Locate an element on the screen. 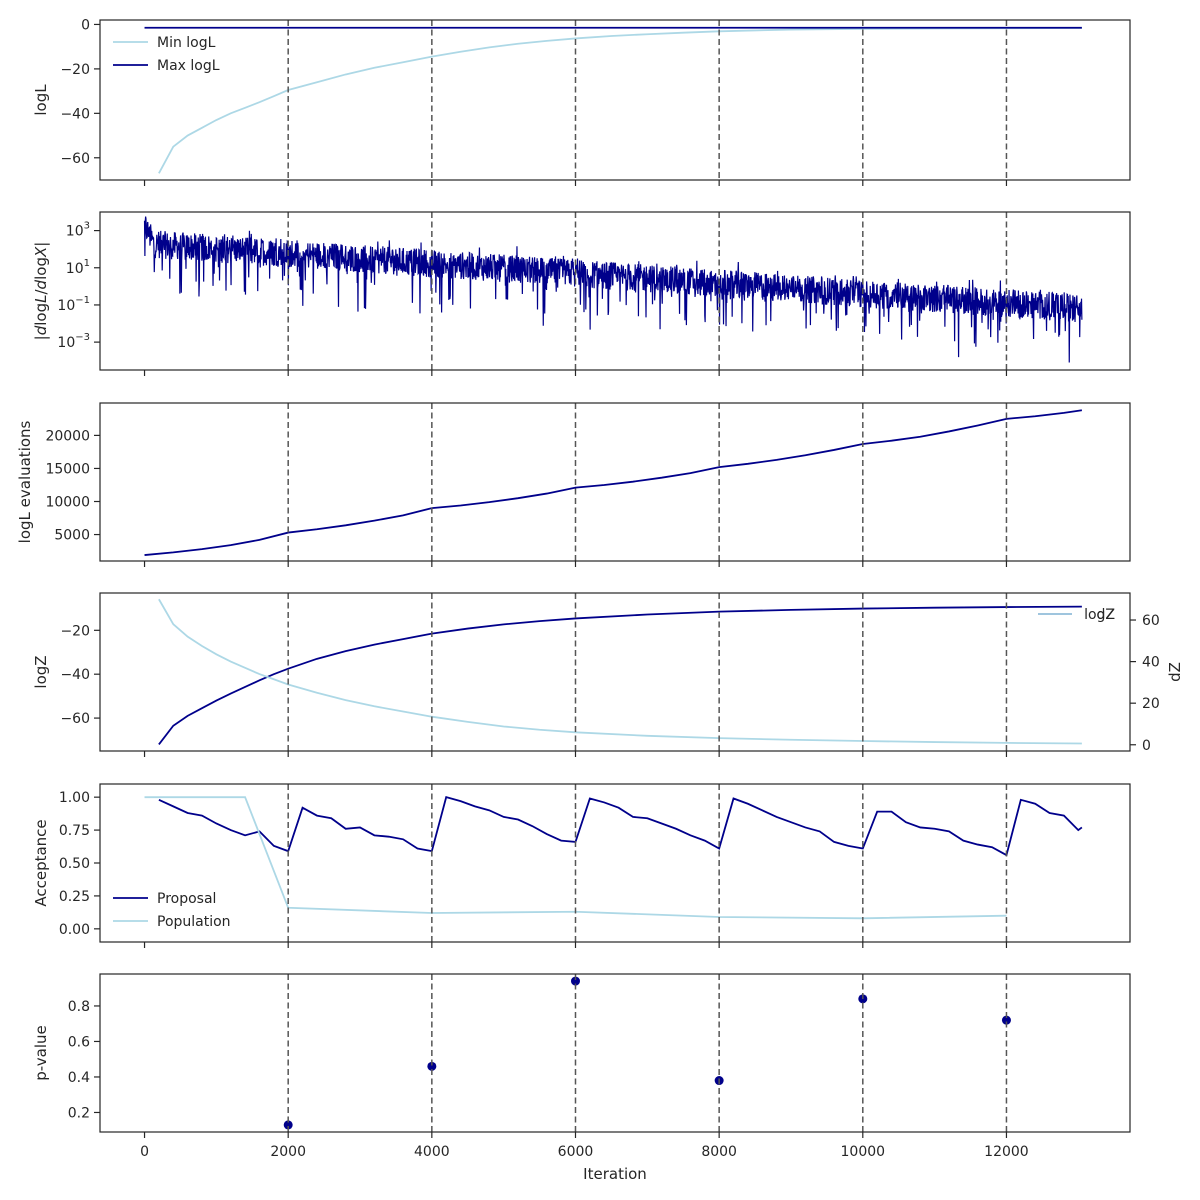 The image size is (1200, 1200). x-tick-label: 2000 is located at coordinates (288, 1152).